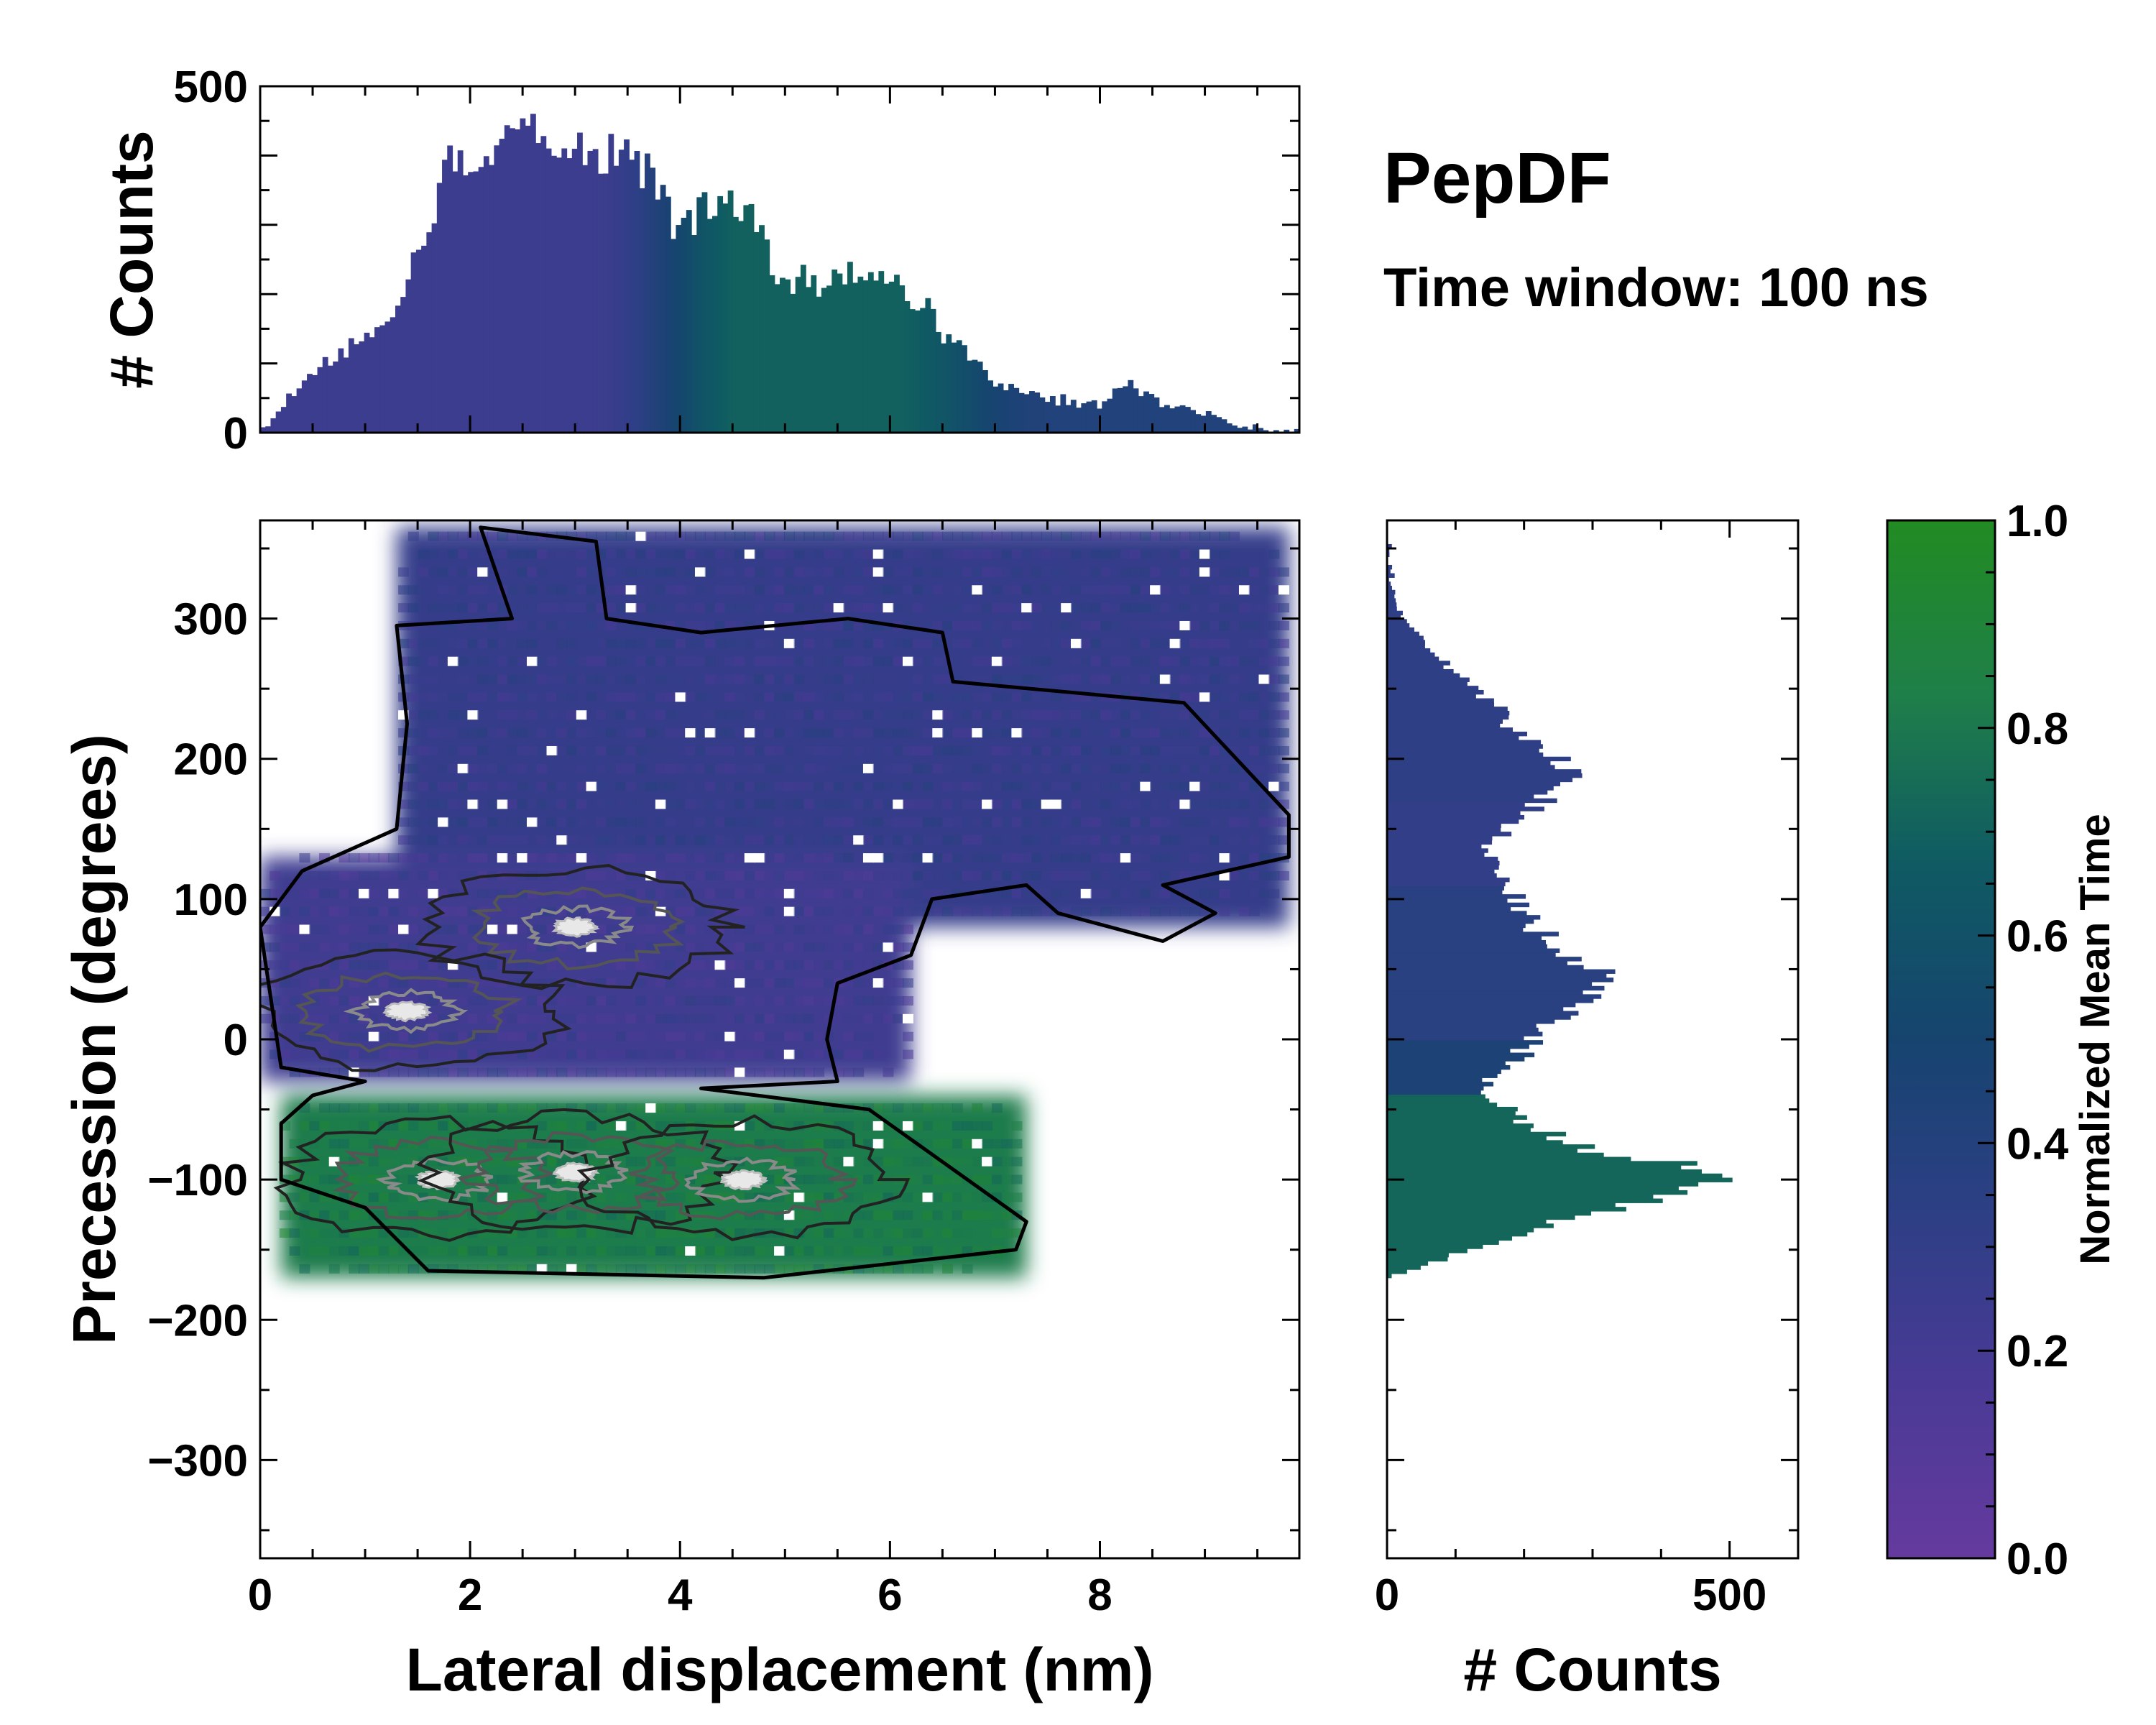  I want to click on right-hist-xtick-0: 0, so click(1387, 1595).